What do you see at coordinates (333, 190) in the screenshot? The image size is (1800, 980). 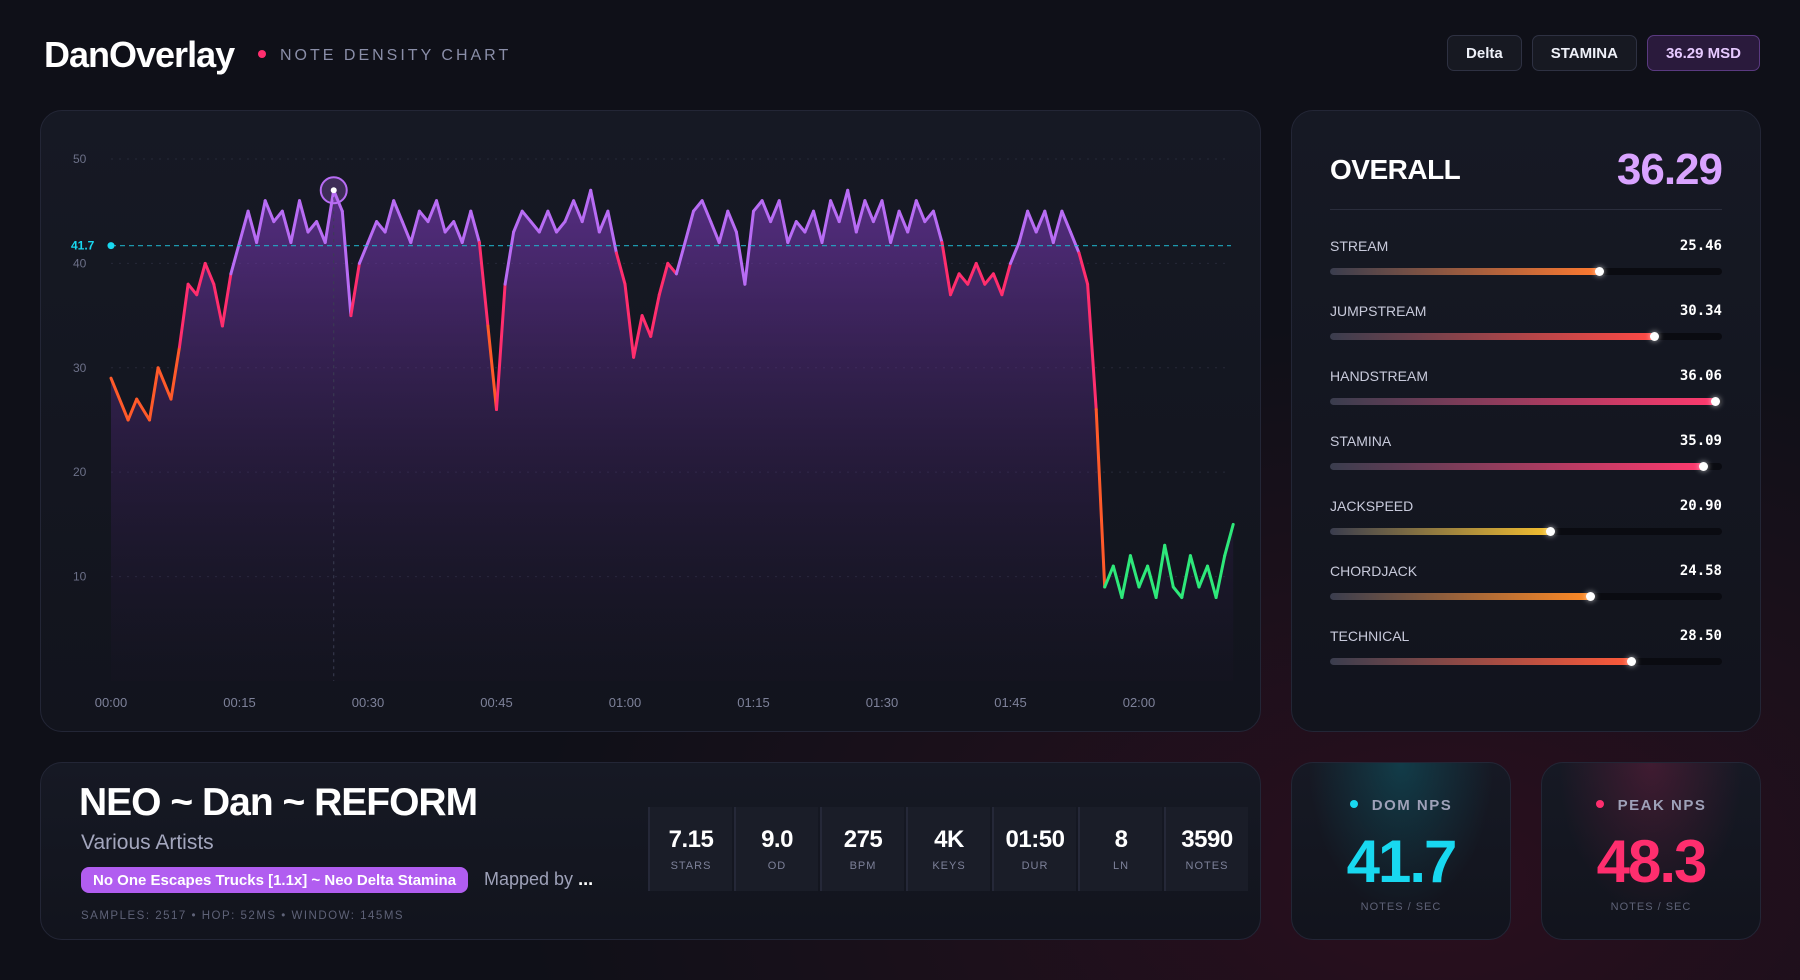 I see `peak-marker-dot` at bounding box center [333, 190].